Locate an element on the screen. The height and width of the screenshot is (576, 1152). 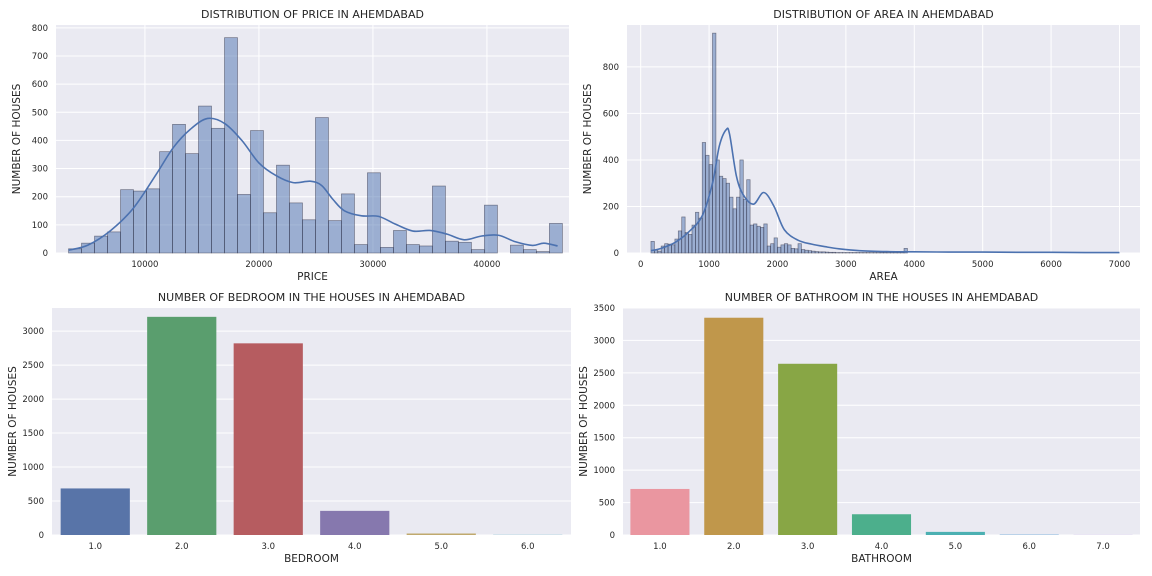
y-tick-label: 300 is located at coordinates (40, 170).